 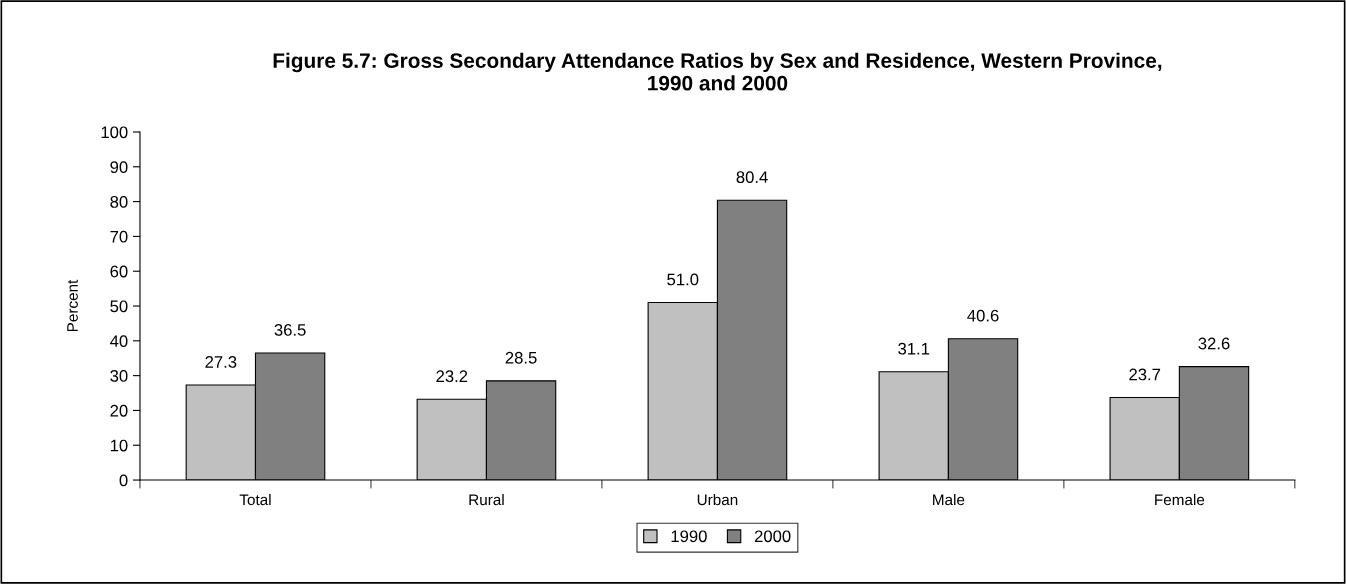 What do you see at coordinates (683, 279) in the screenshot?
I see `data-label: 51.0` at bounding box center [683, 279].